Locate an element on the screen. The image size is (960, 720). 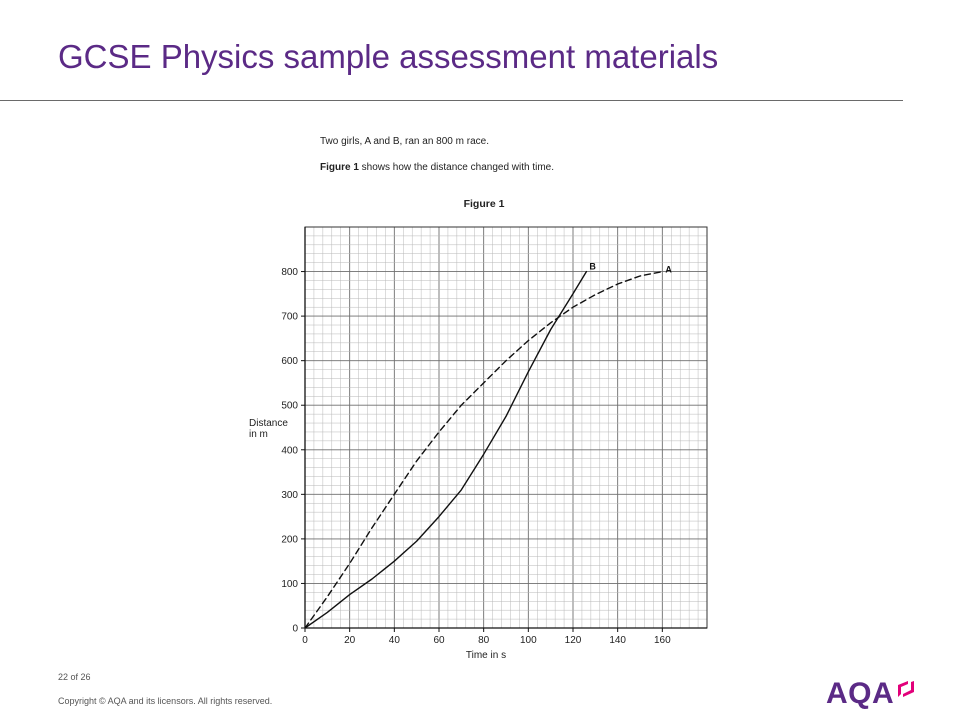
figure-ref-bold: Figure 1 is located at coordinates (339, 167).